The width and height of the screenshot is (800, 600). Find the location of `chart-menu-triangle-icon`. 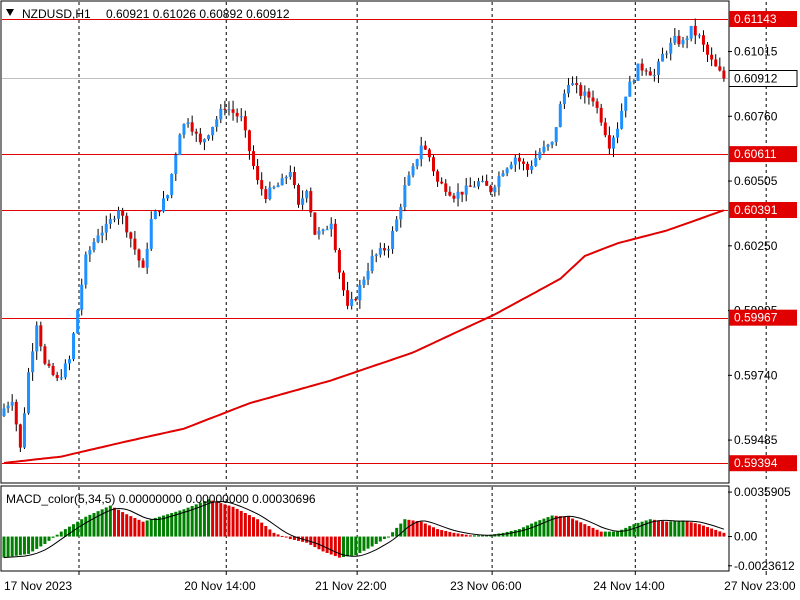

chart-menu-triangle-icon is located at coordinates (10, 12).